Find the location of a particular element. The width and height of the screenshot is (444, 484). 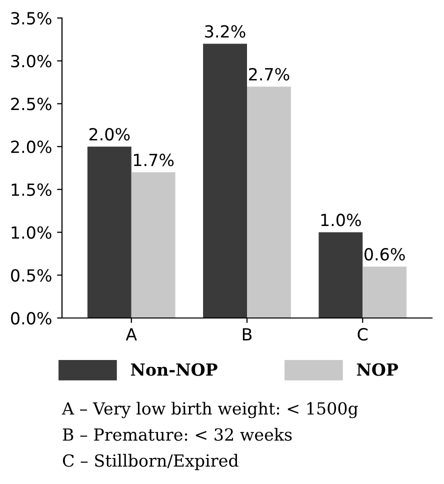

y-tick-label: 2.5% is located at coordinates (31, 104).